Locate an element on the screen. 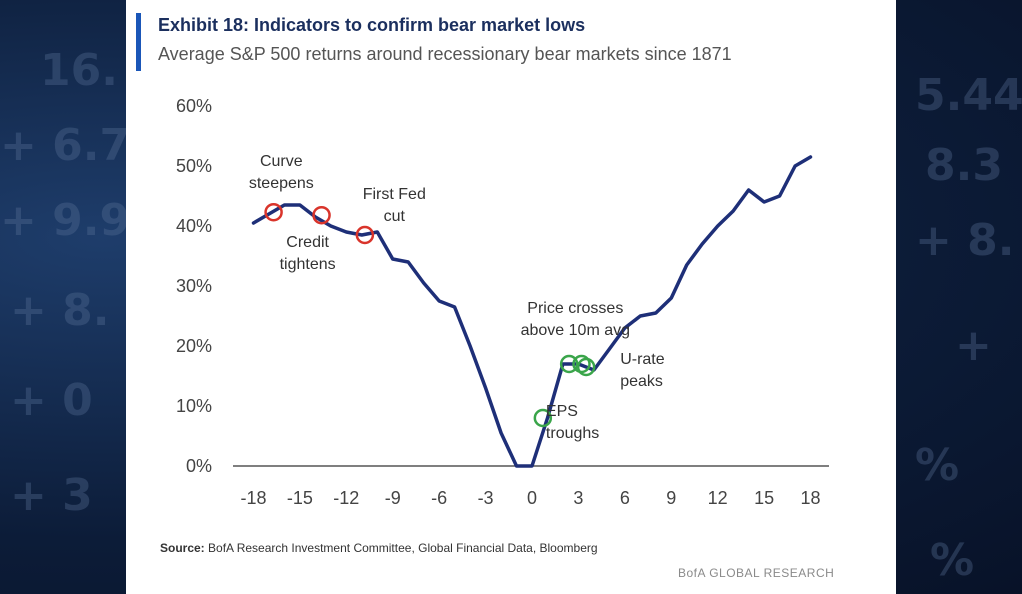 This screenshot has height=594, width=1022. annotation-line: troughs is located at coordinates (572, 433).